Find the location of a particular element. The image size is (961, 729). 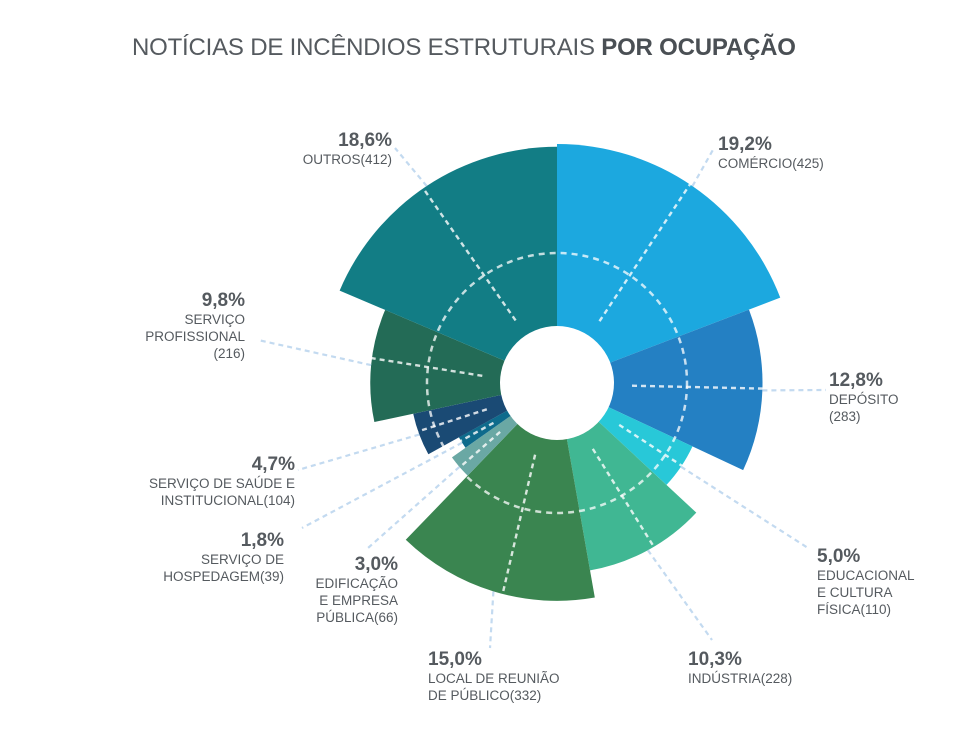

wedge-outros is located at coordinates (448, 264).